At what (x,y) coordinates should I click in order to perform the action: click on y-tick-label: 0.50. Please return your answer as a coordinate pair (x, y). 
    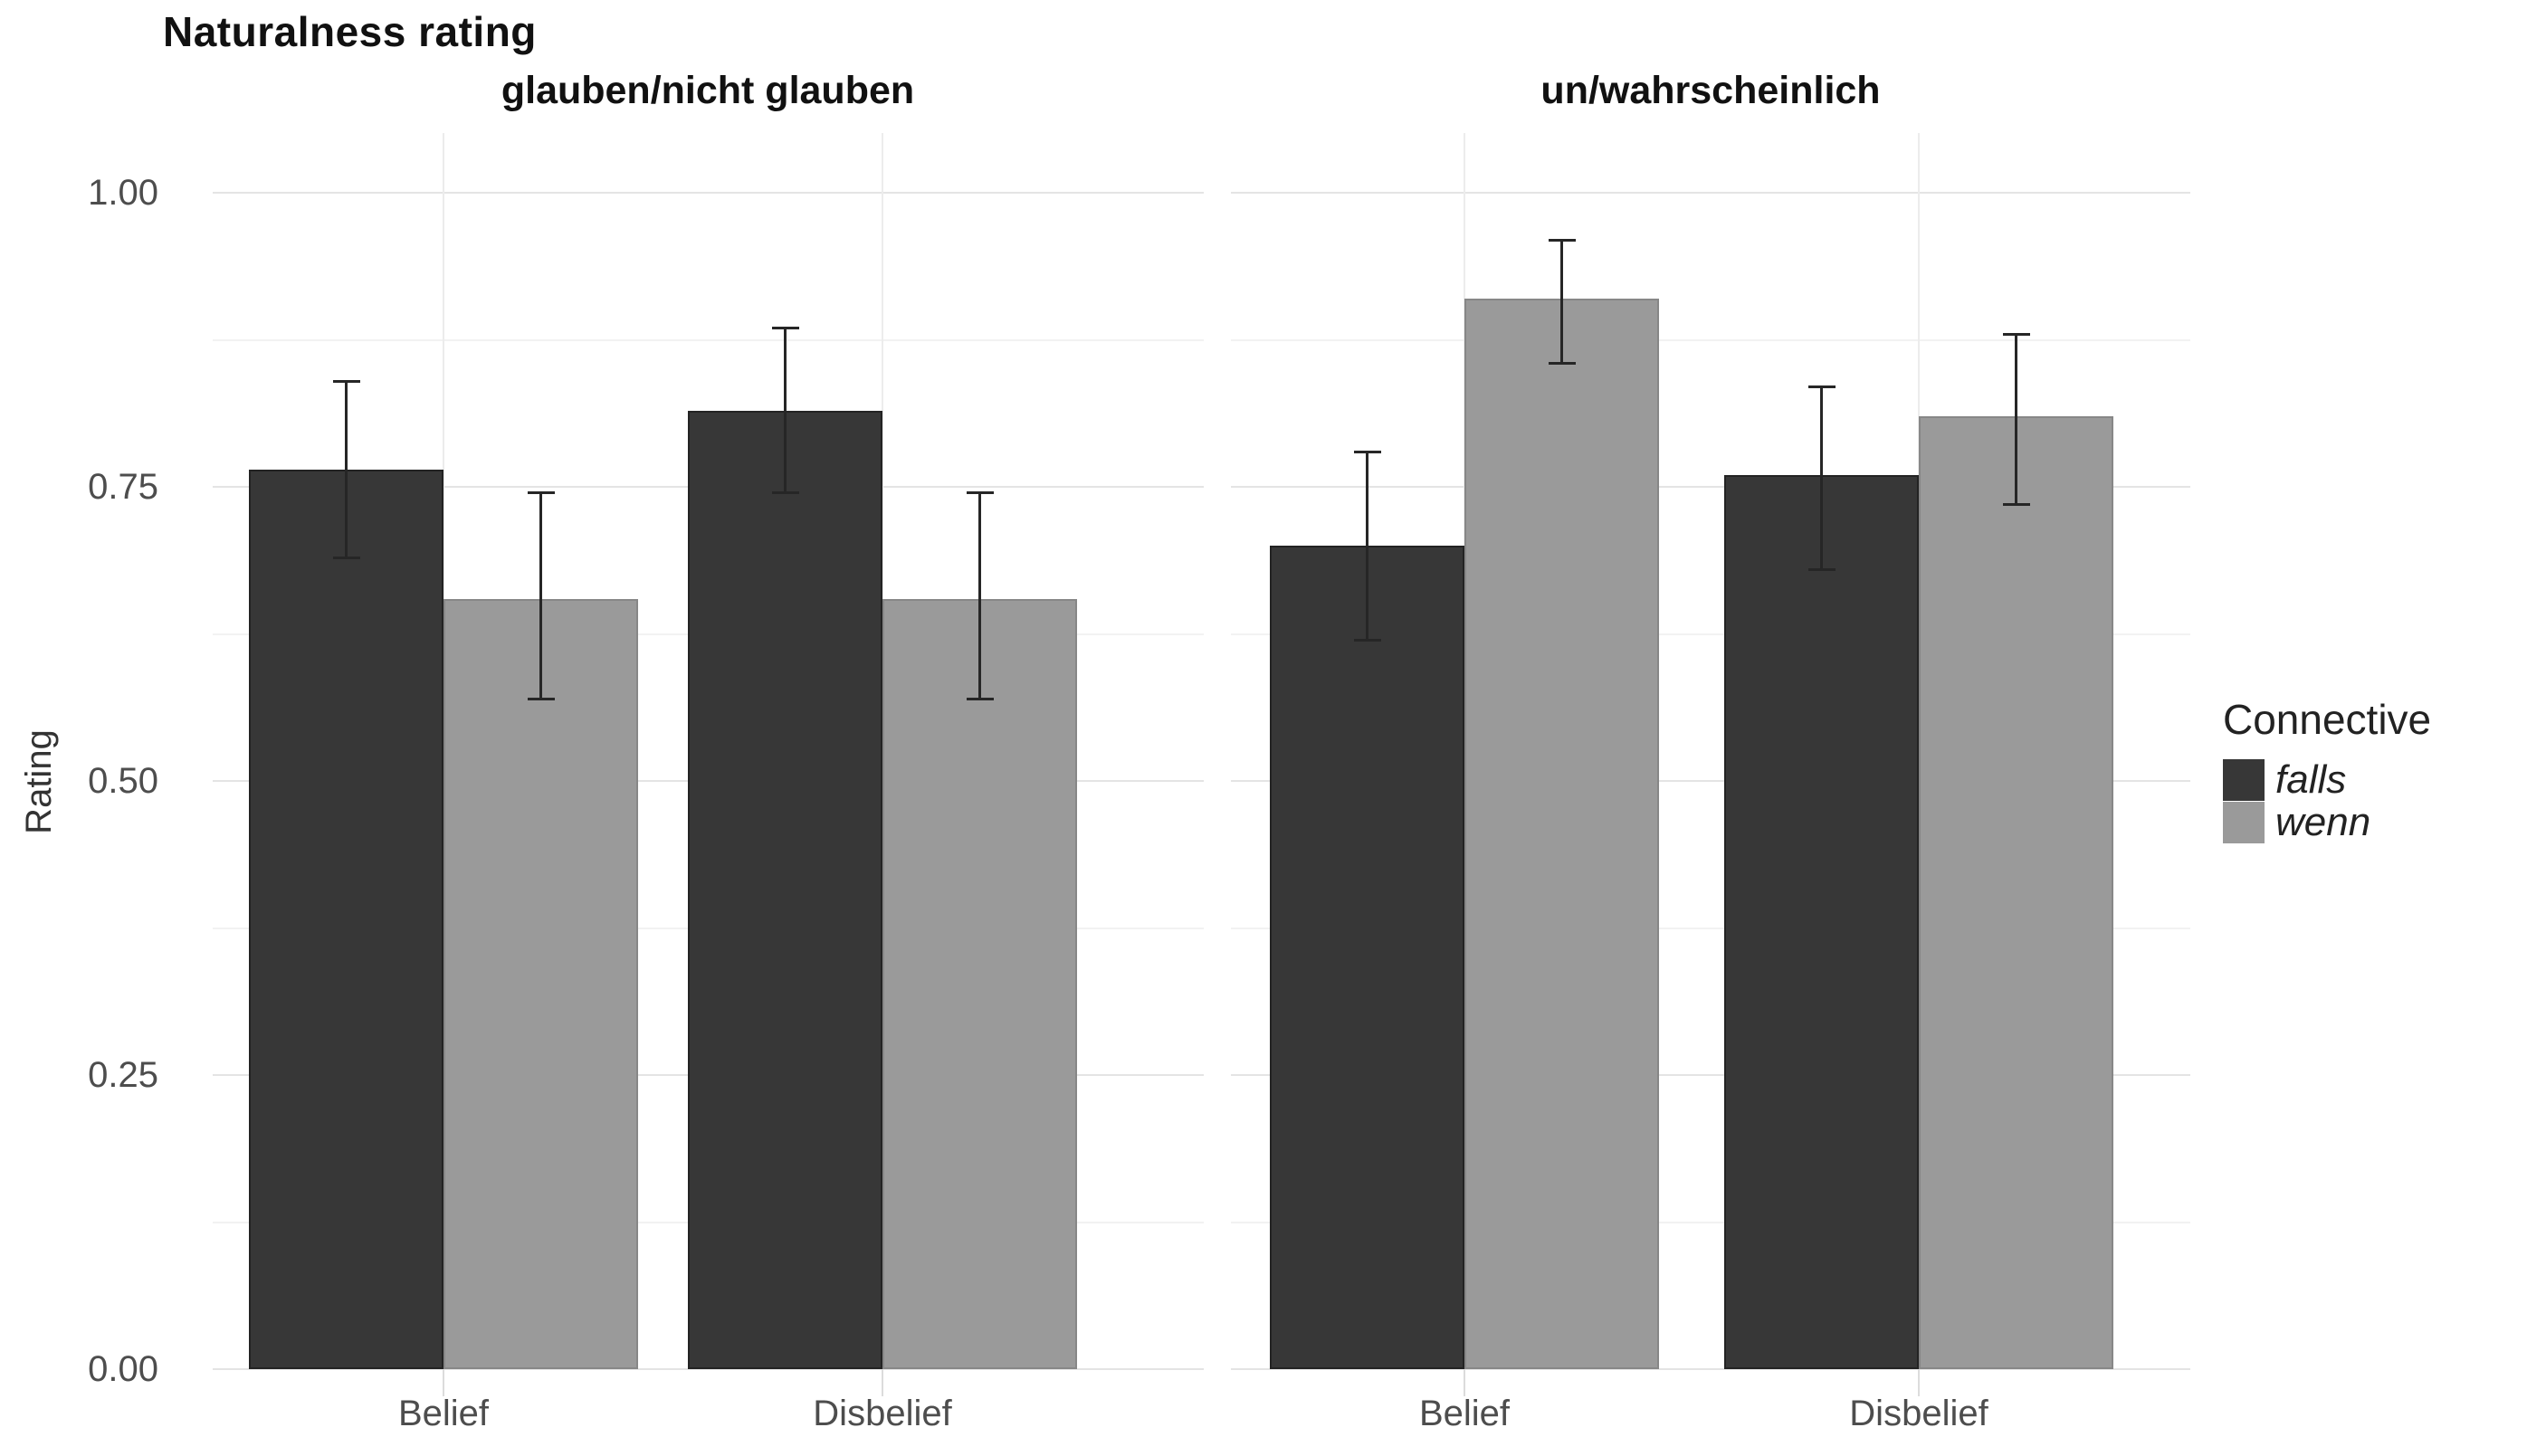
    Looking at the image, I should click on (123, 781).